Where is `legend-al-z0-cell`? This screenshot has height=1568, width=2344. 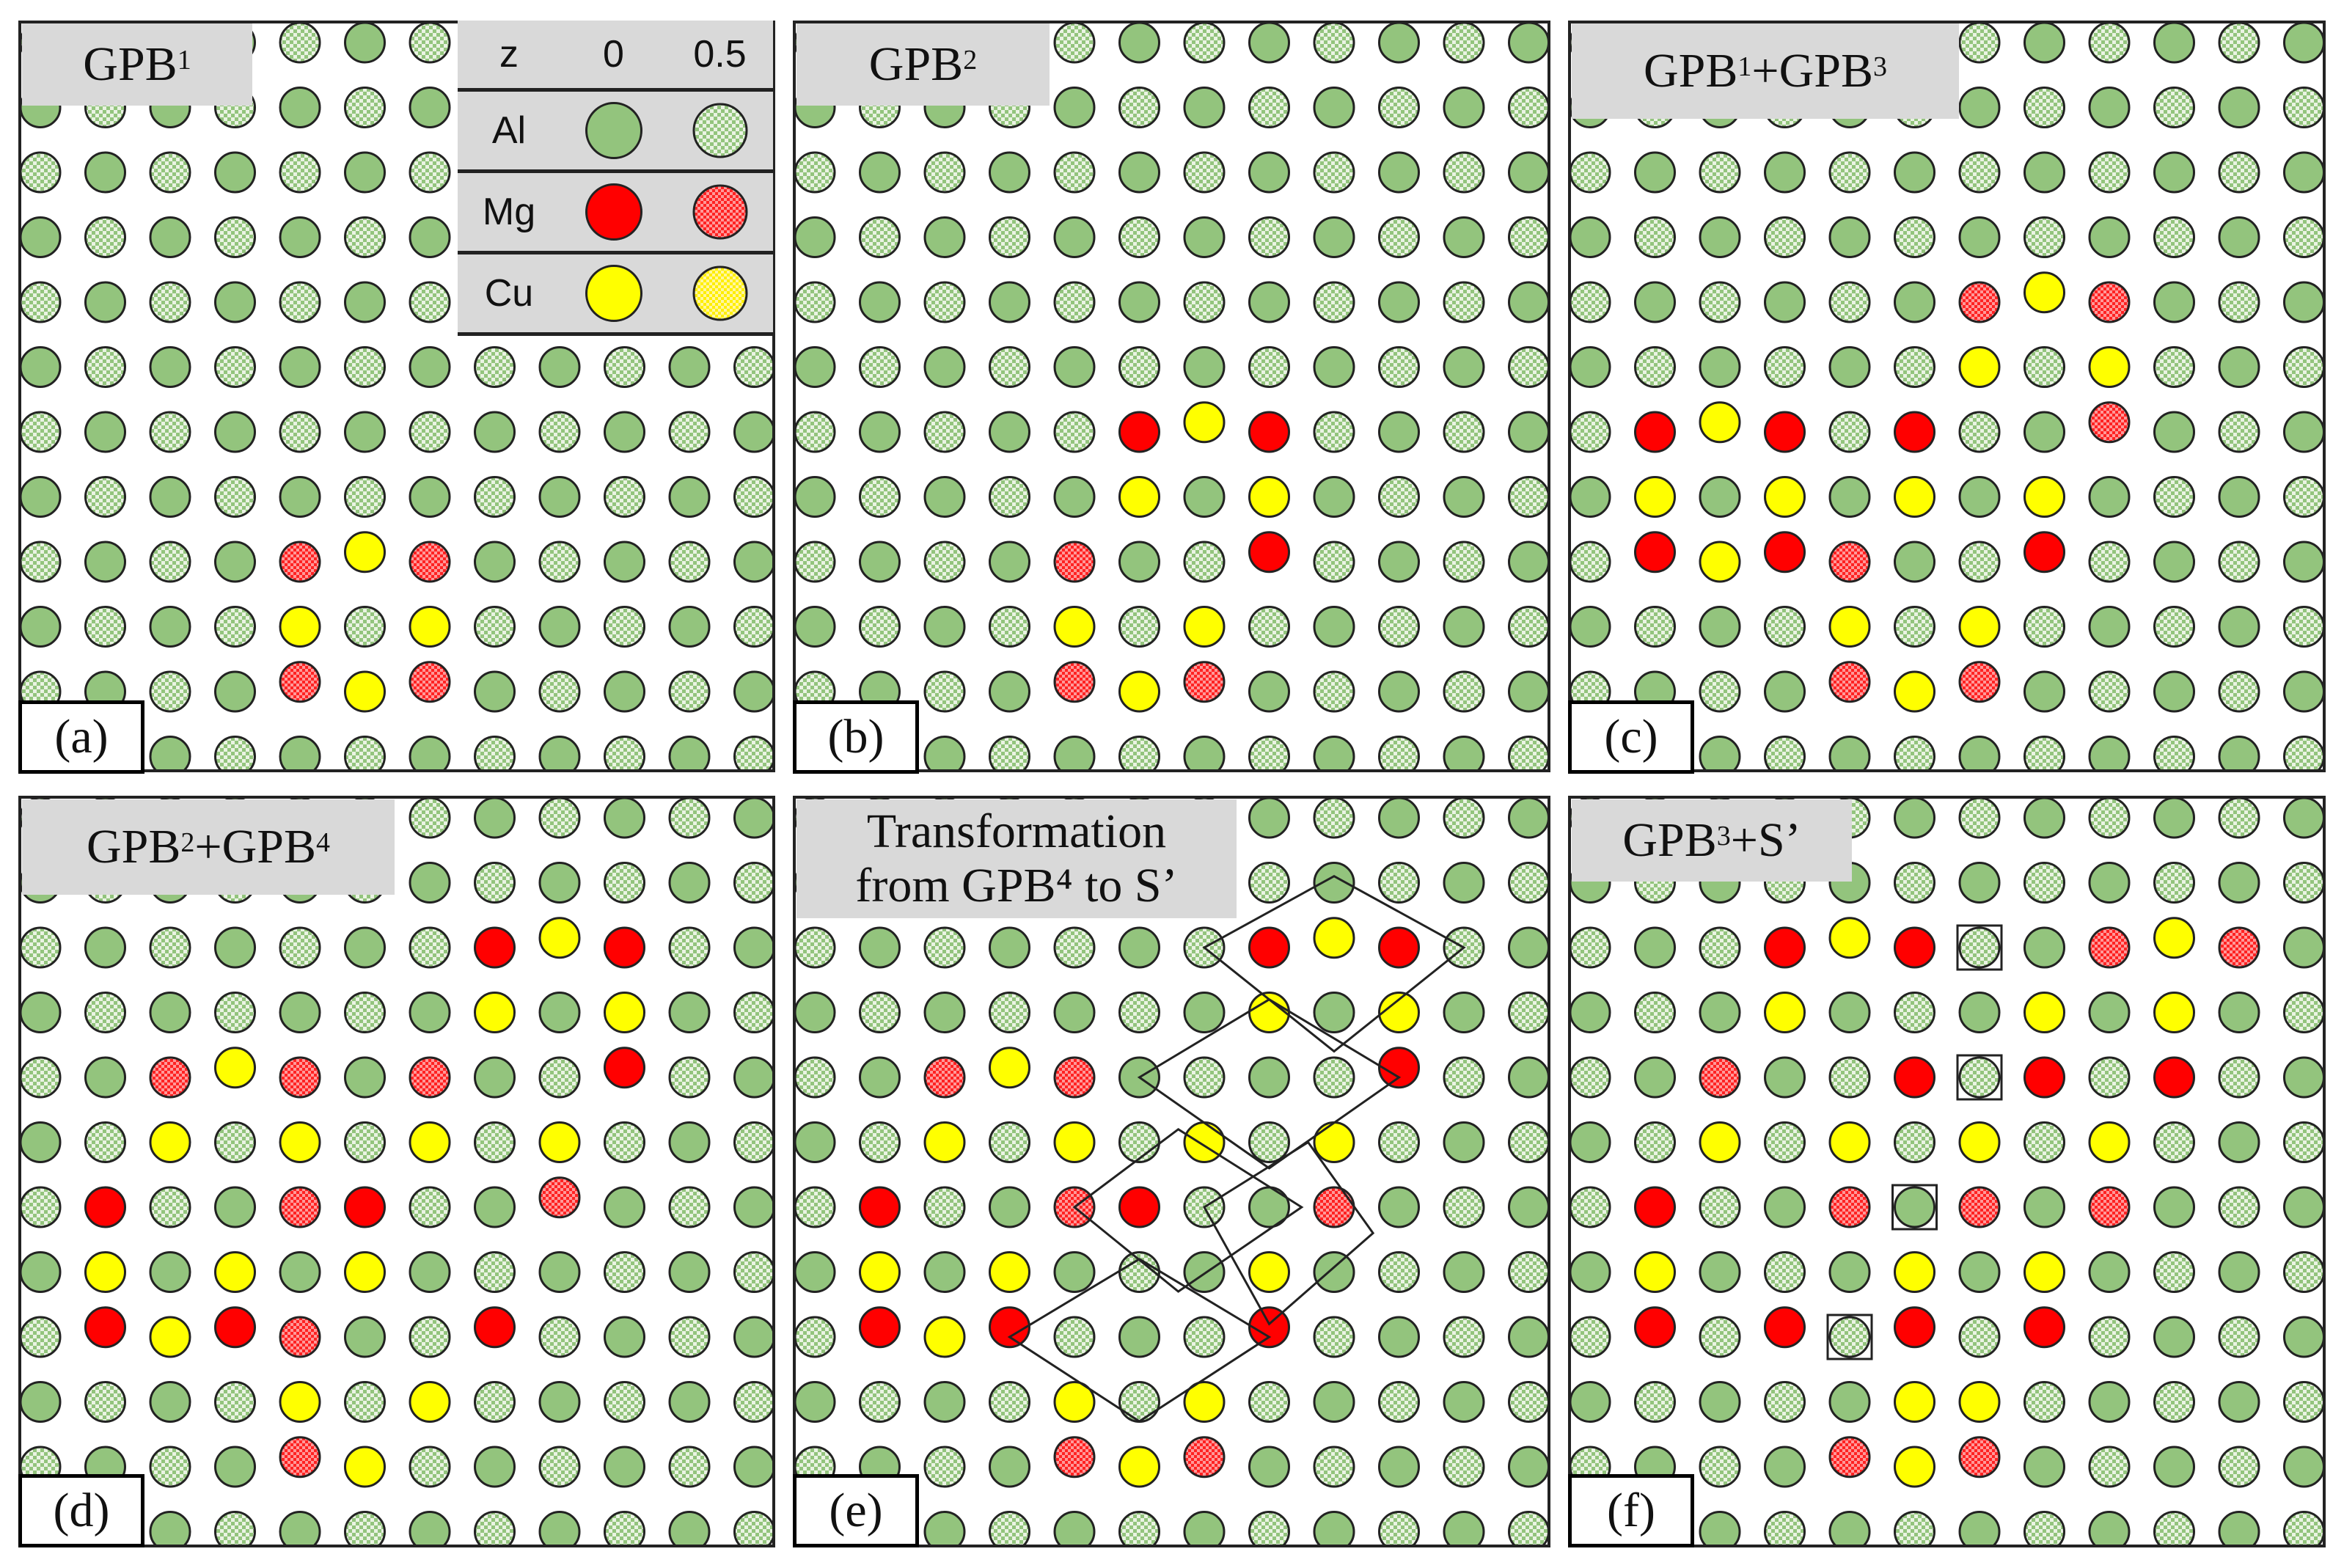
legend-al-z0-cell is located at coordinates (613, 130).